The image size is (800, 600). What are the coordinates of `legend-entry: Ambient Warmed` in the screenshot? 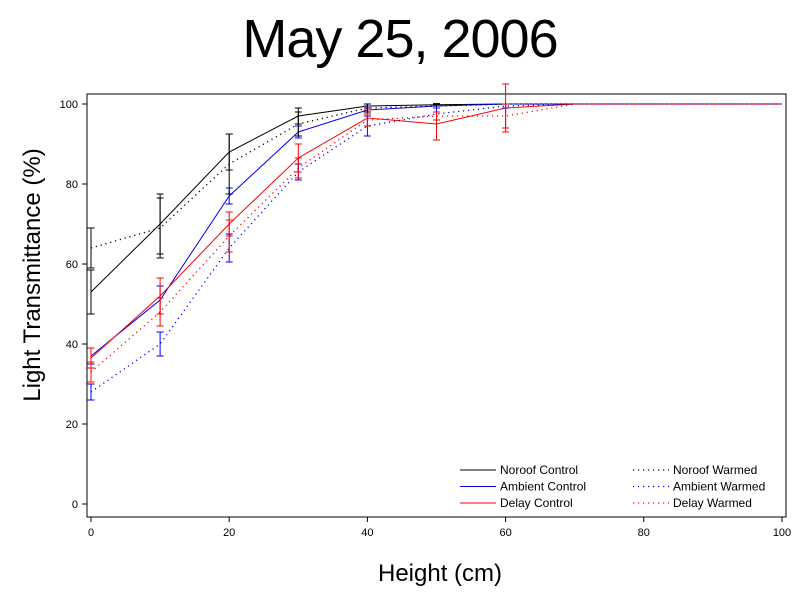 It's located at (719, 487).